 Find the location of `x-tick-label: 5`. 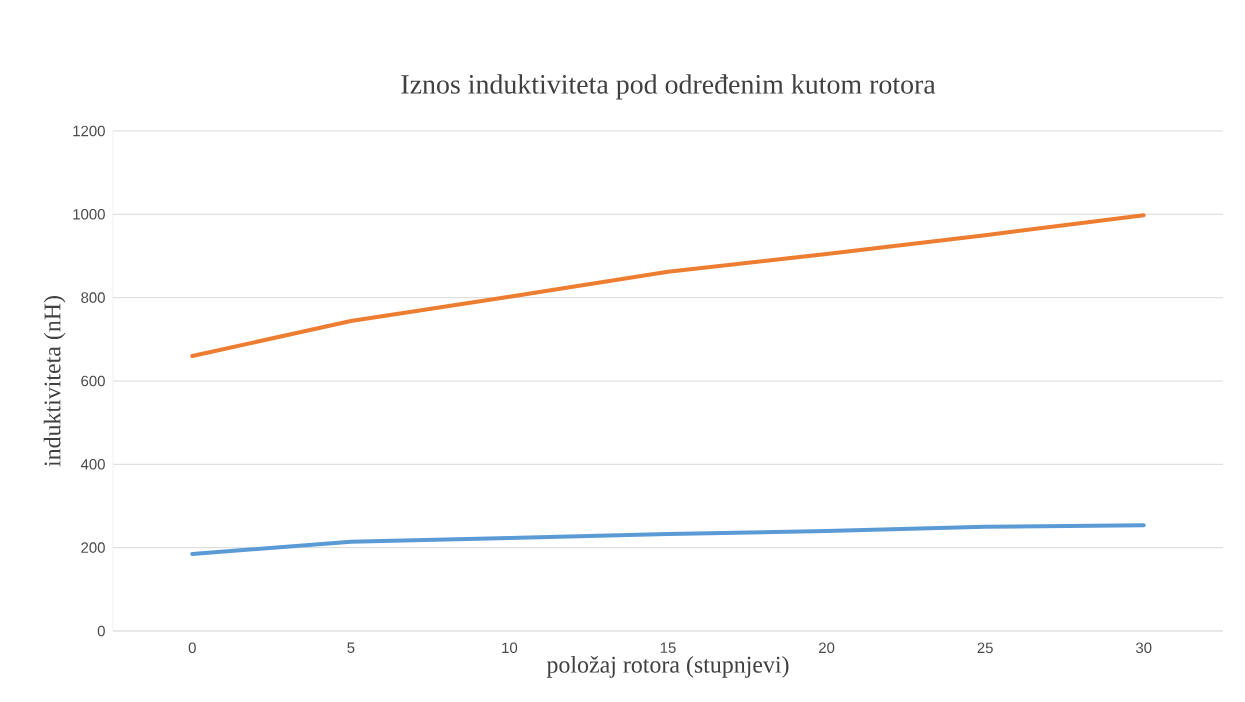

x-tick-label: 5 is located at coordinates (351, 647).